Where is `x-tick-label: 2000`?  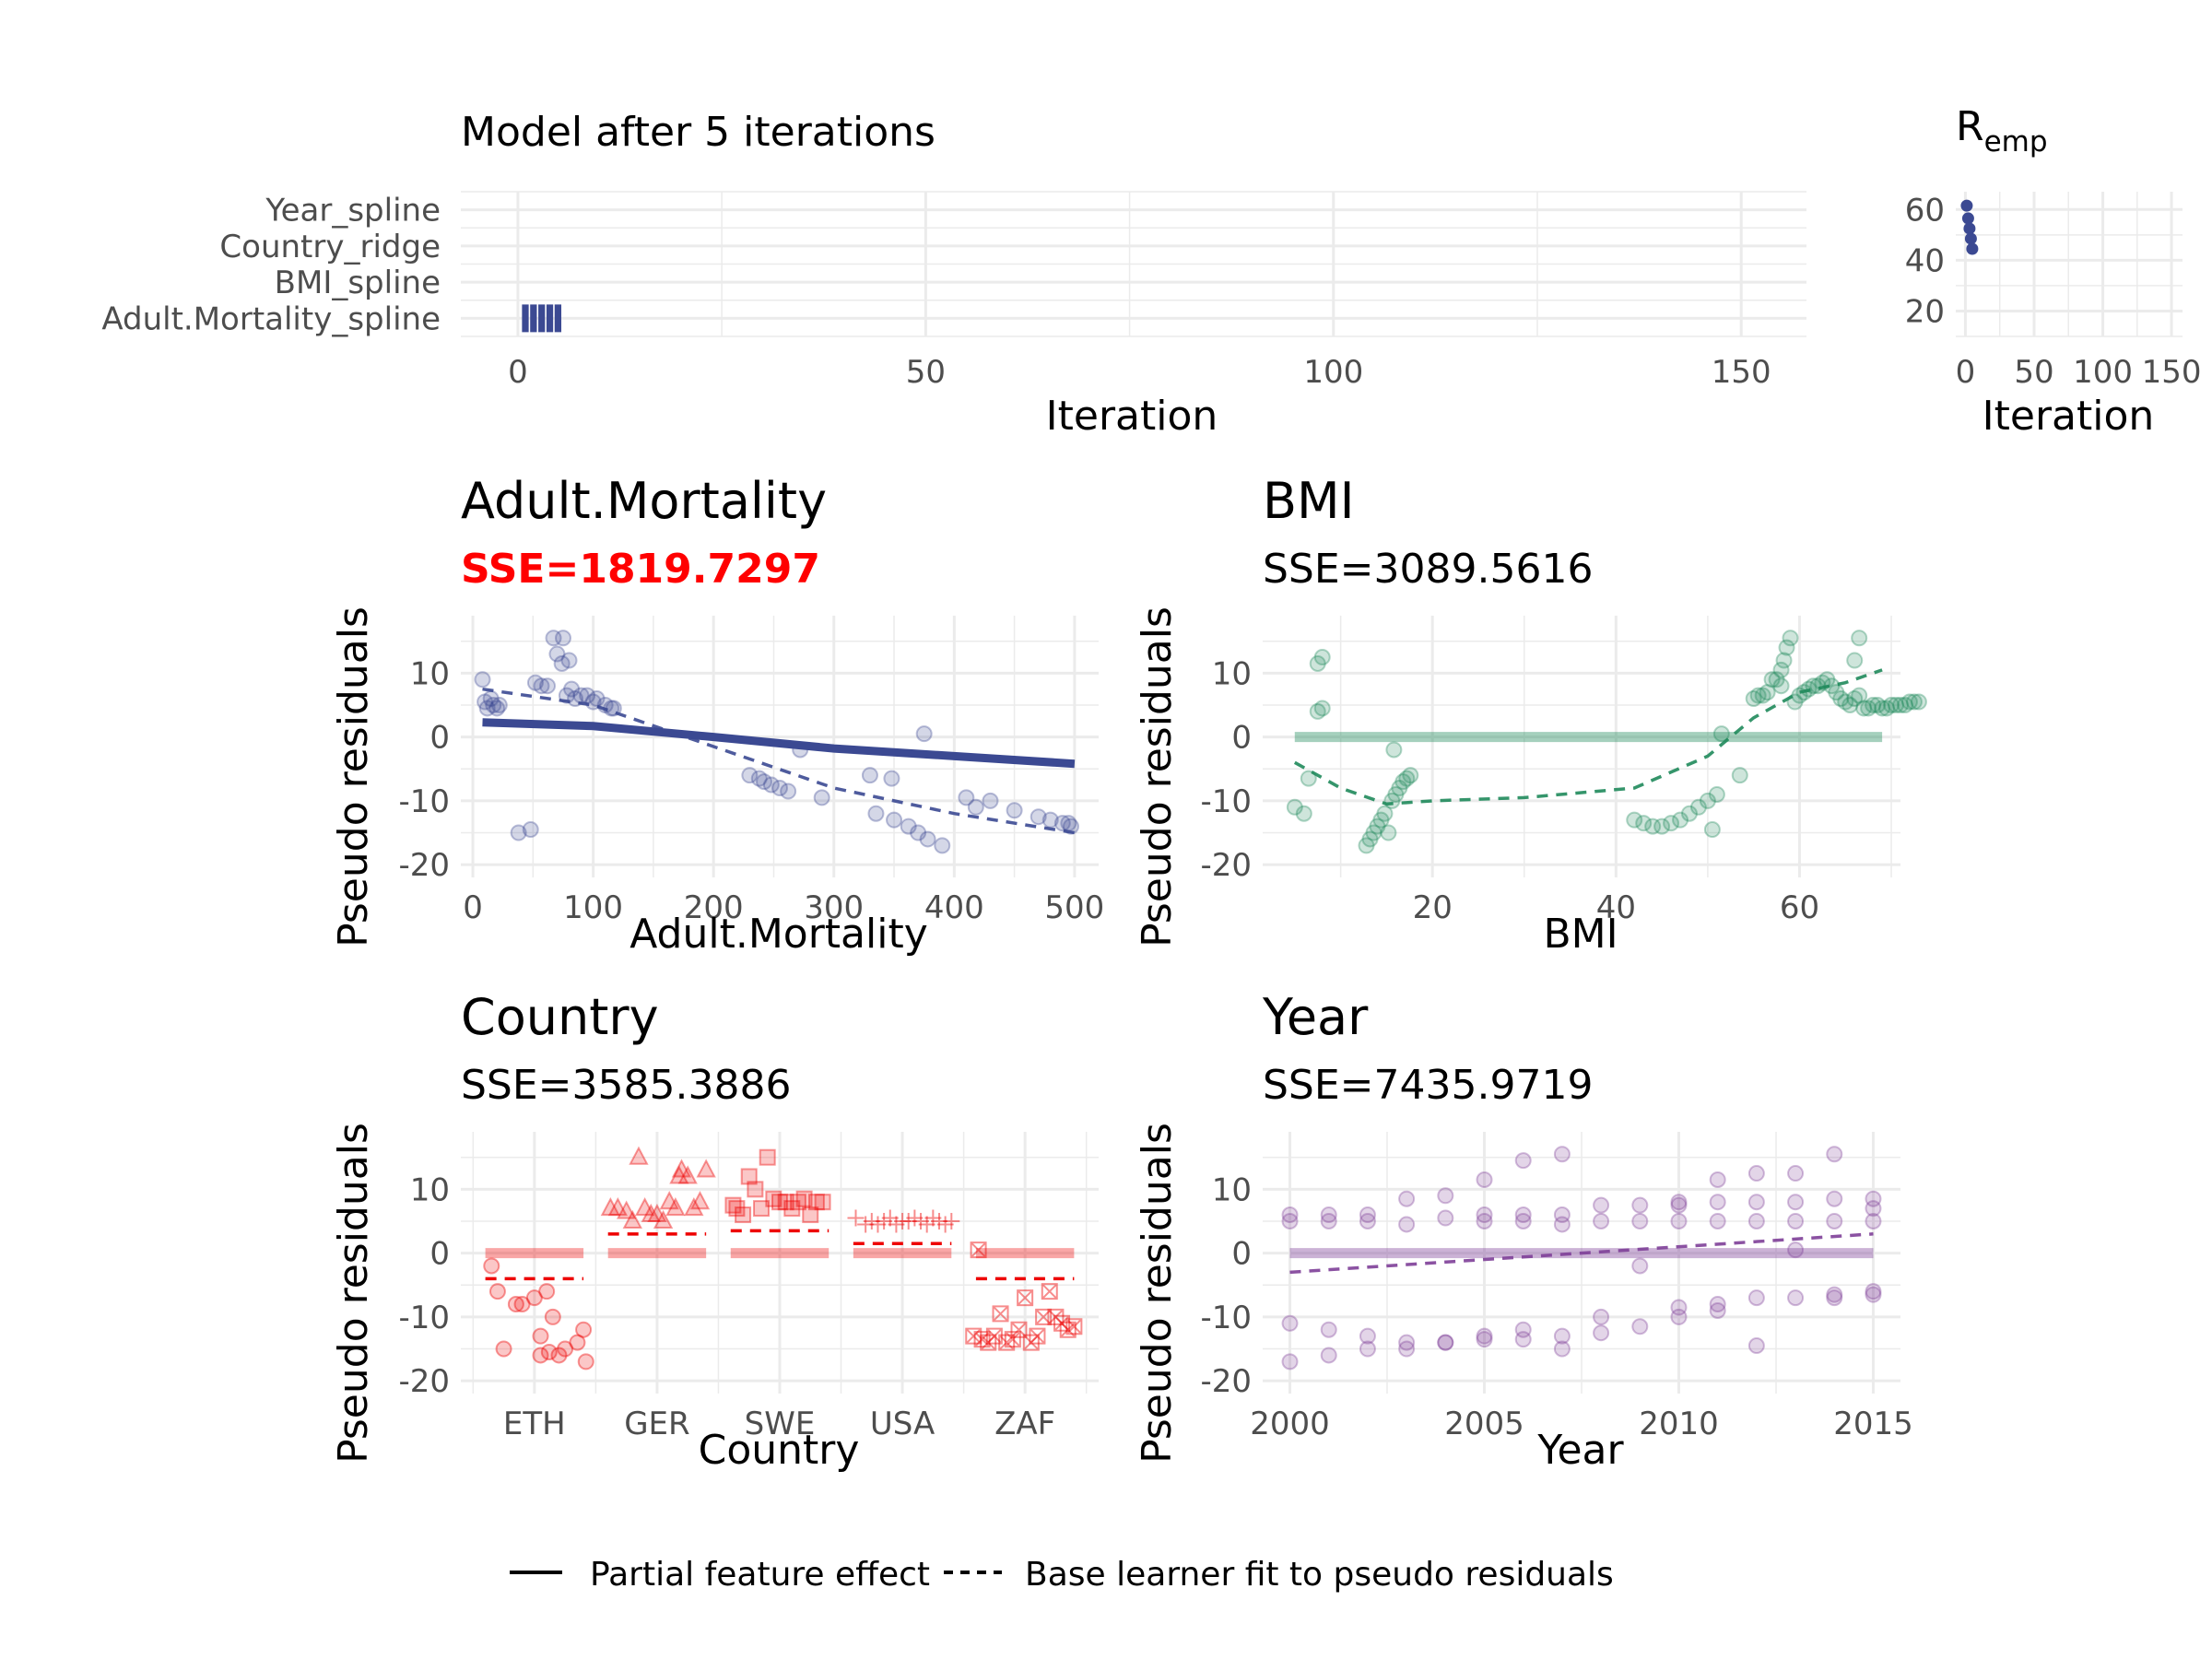 x-tick-label: 2000 is located at coordinates (1290, 1424).